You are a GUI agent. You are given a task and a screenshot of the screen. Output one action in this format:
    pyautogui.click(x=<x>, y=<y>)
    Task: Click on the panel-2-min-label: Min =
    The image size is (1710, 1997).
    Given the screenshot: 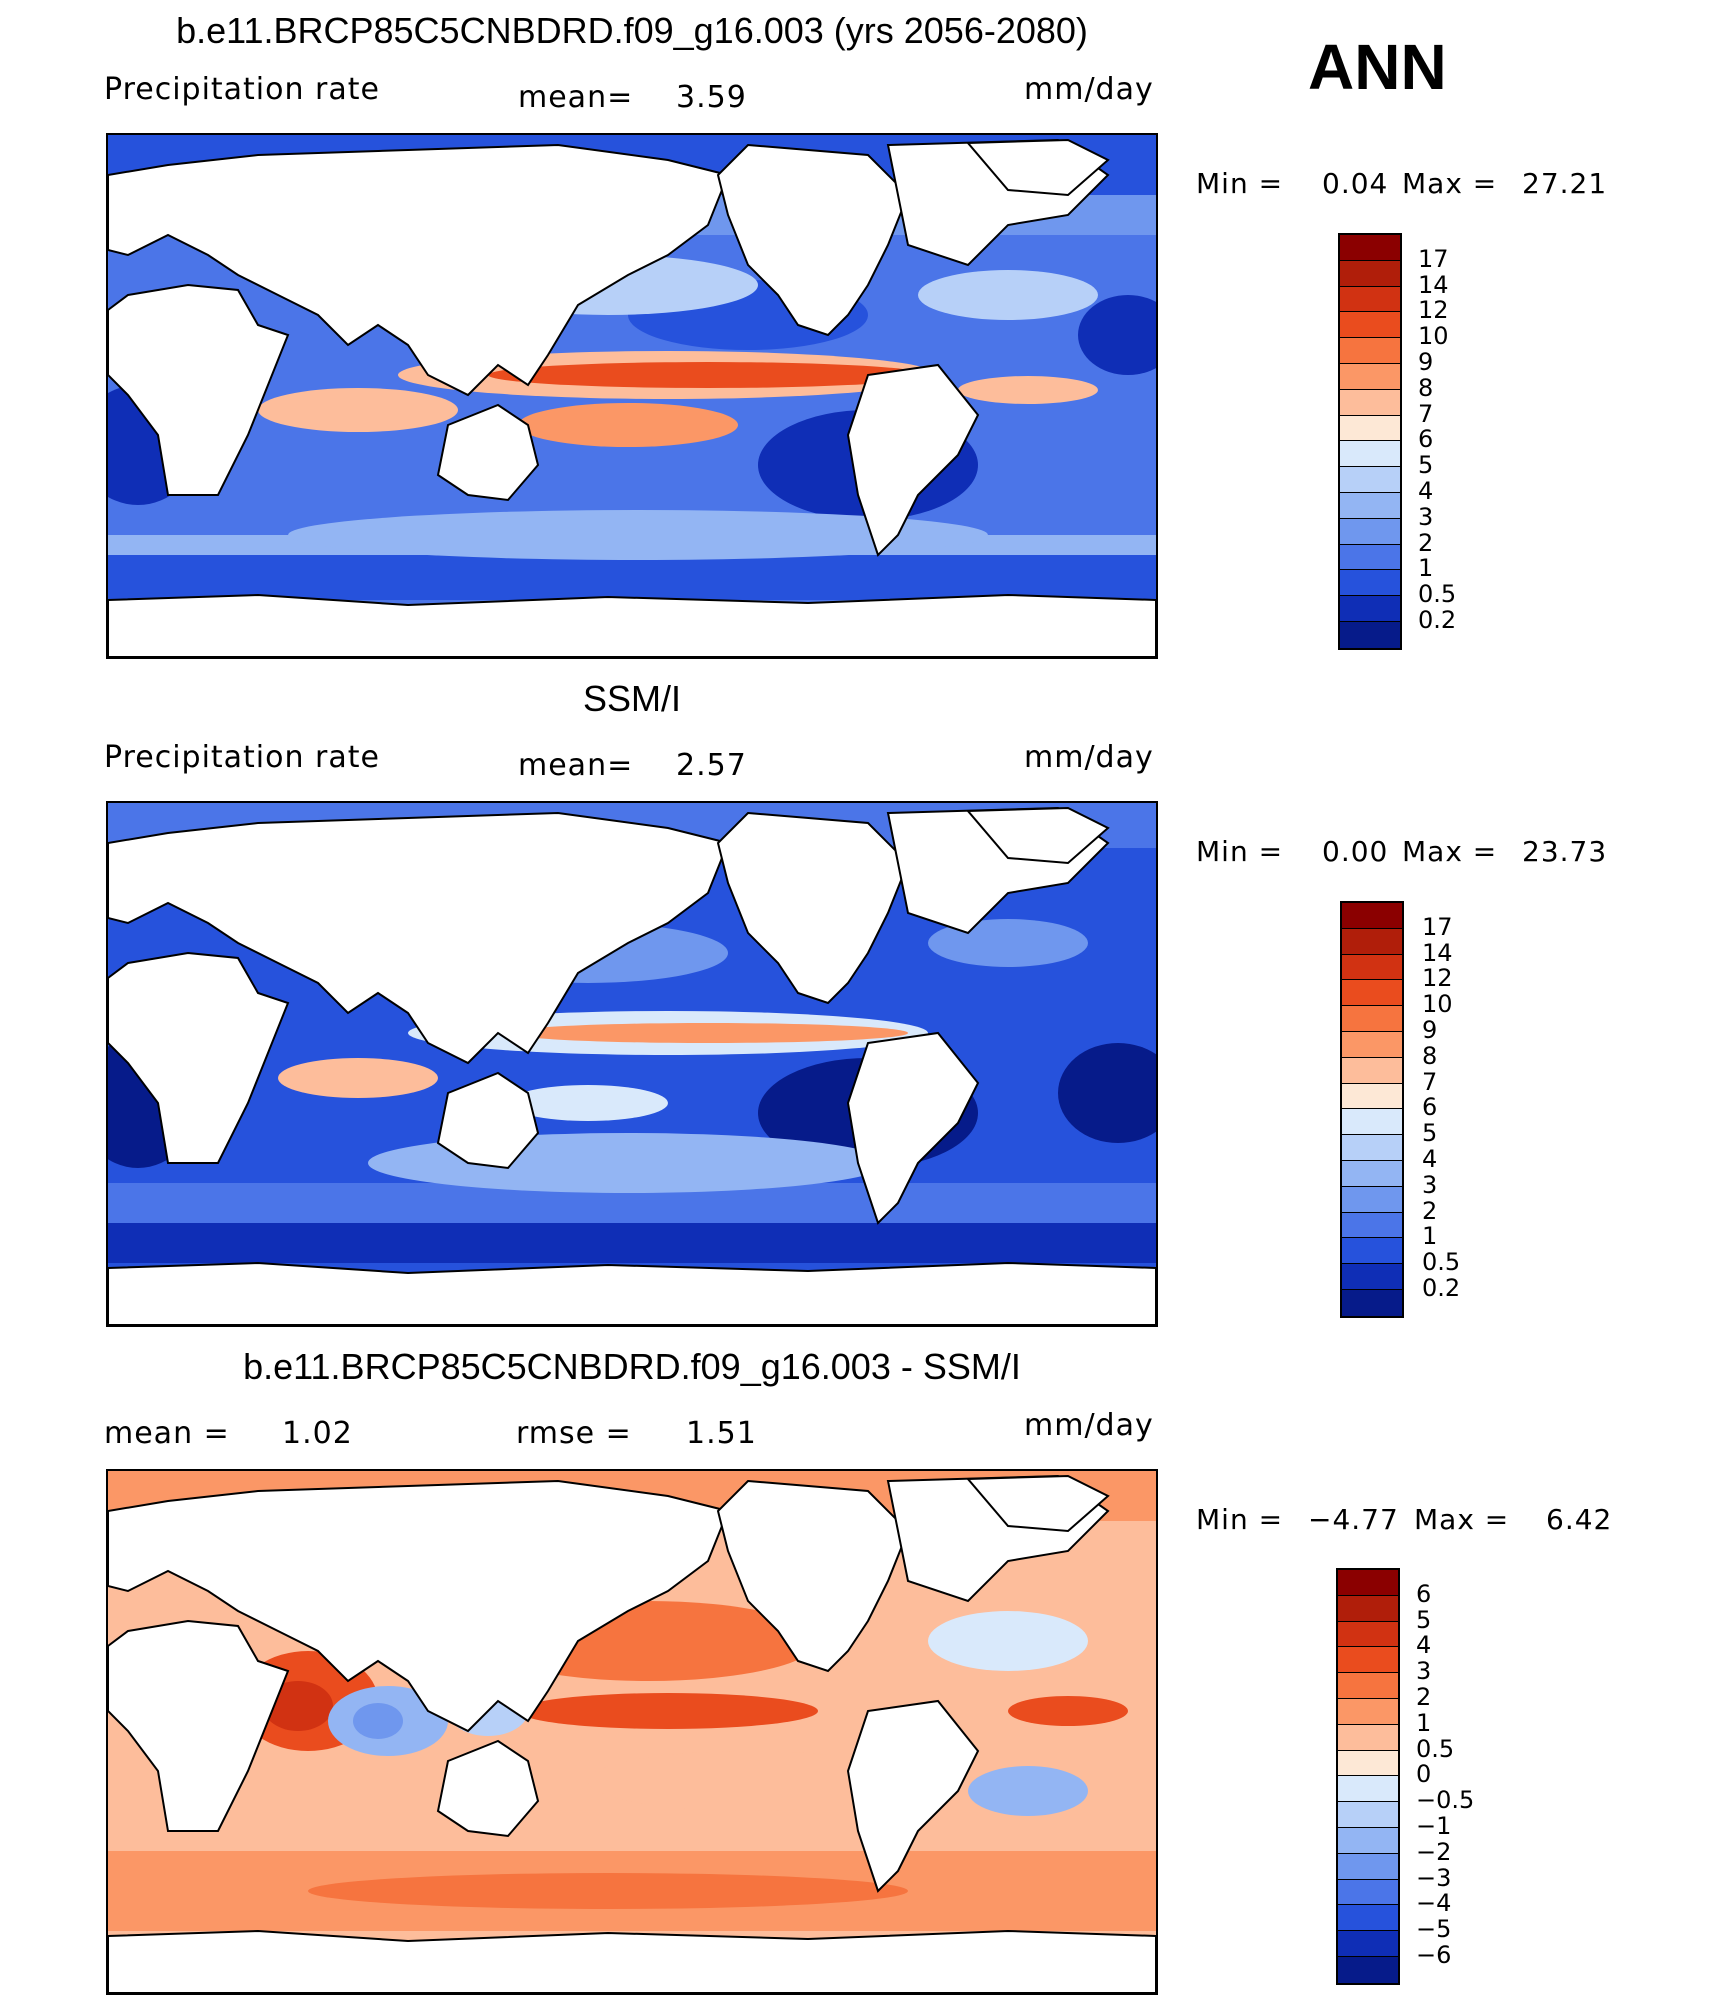 What is the action you would take?
    pyautogui.click(x=1240, y=851)
    